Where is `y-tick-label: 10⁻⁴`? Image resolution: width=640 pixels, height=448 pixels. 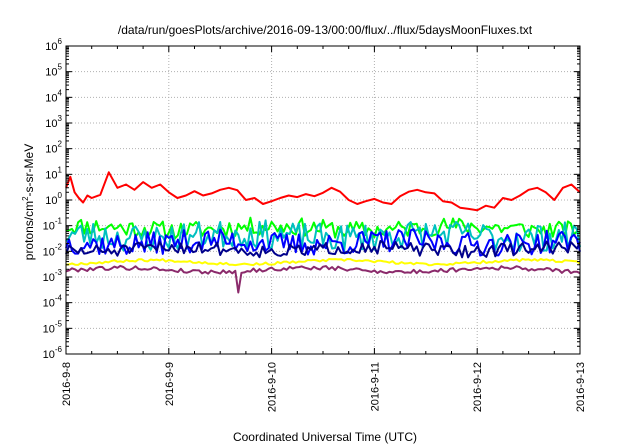
y-tick-label: 10⁻⁴ is located at coordinates (53, 302).